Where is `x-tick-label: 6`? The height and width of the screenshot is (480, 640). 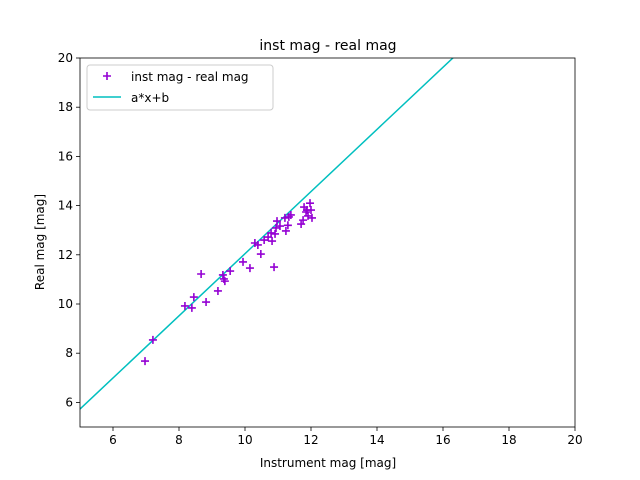 x-tick-label: 6 is located at coordinates (113, 440).